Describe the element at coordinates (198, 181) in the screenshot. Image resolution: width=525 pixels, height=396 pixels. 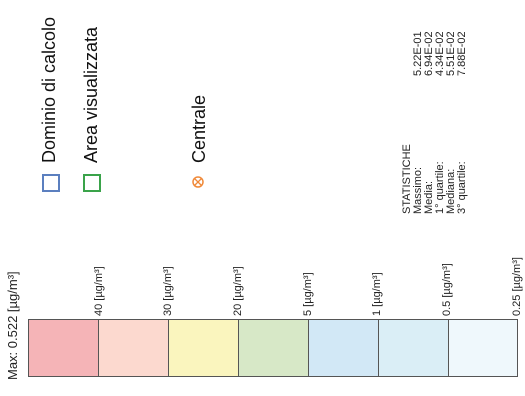
I see `plant-marker-icon` at that location.